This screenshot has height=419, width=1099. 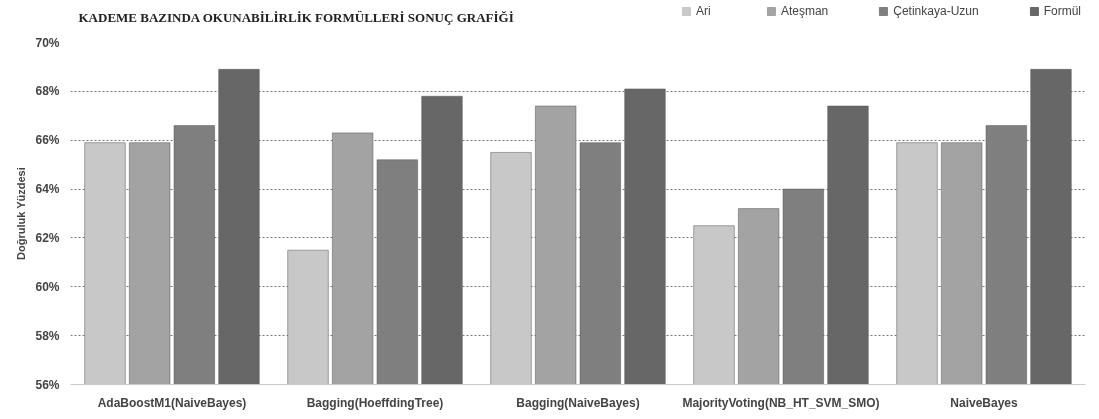 What do you see at coordinates (47, 237) in the screenshot?
I see `y-tick-label: 62%` at bounding box center [47, 237].